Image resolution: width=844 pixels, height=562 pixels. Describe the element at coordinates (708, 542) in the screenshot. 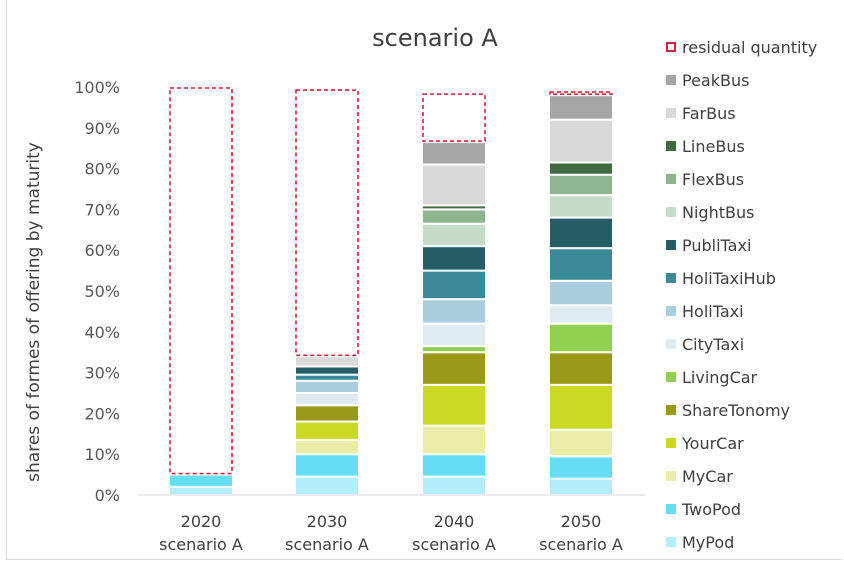

I see `legend-label: MyPod` at that location.